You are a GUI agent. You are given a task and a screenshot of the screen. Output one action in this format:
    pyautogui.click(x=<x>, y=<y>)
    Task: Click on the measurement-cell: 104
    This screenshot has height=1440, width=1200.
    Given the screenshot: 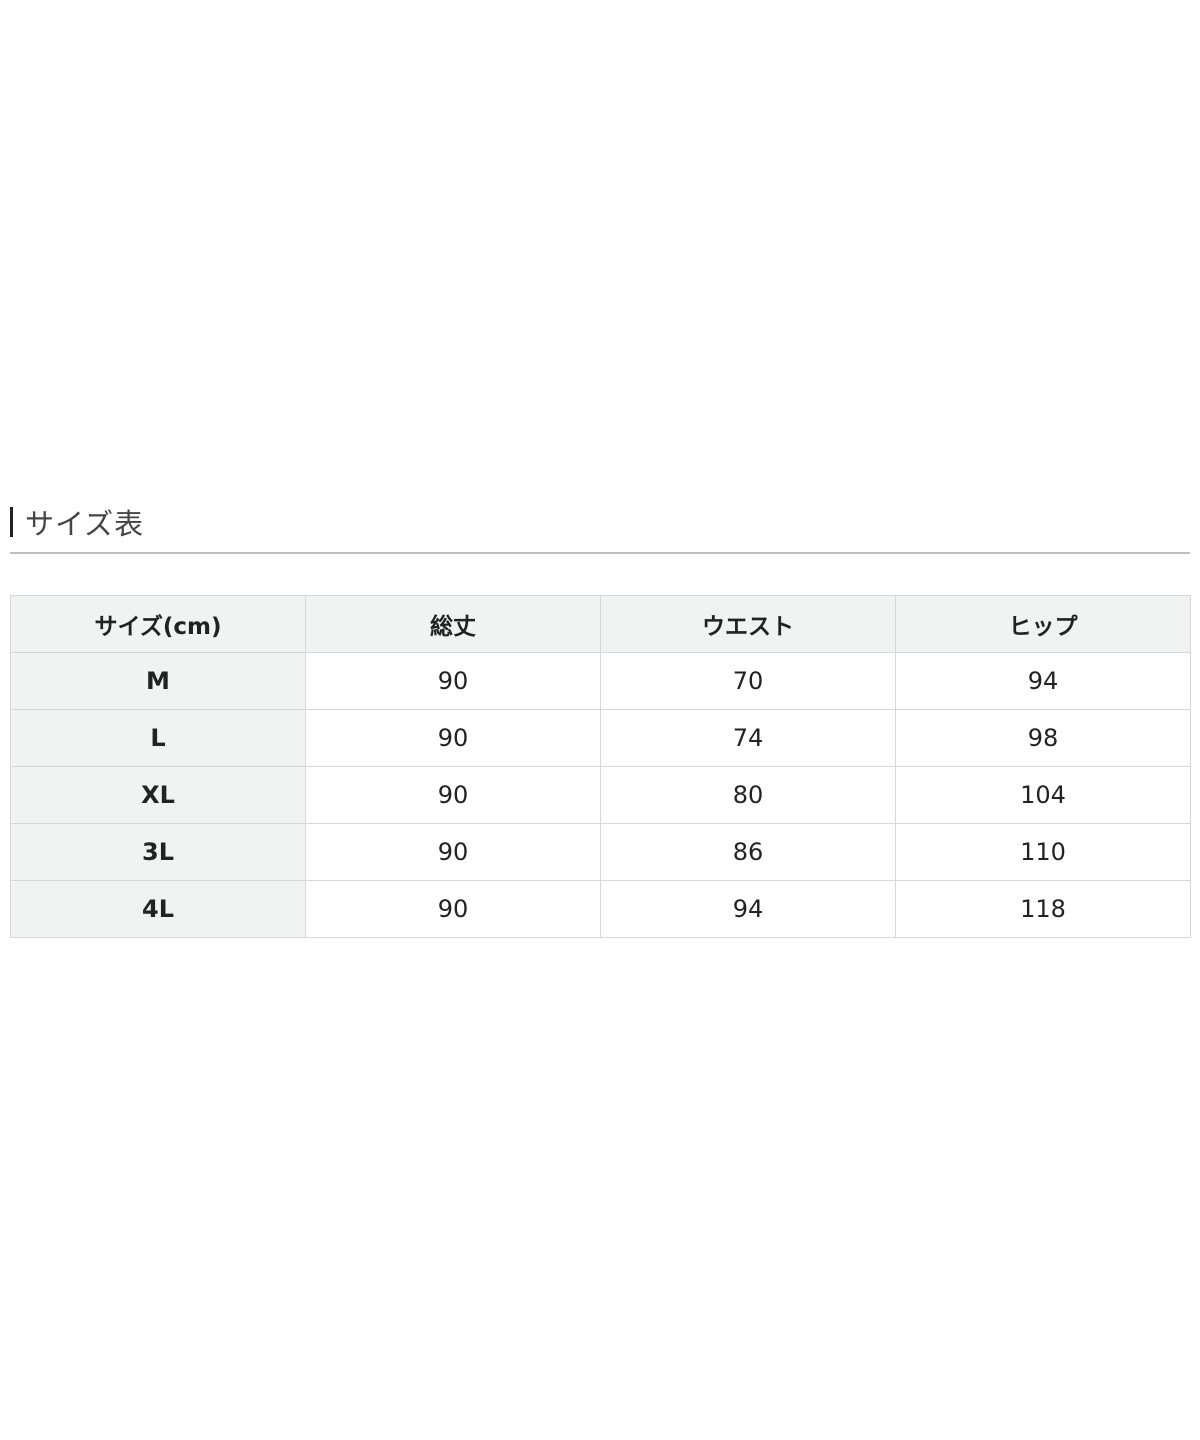 What is the action you would take?
    pyautogui.click(x=1043, y=795)
    